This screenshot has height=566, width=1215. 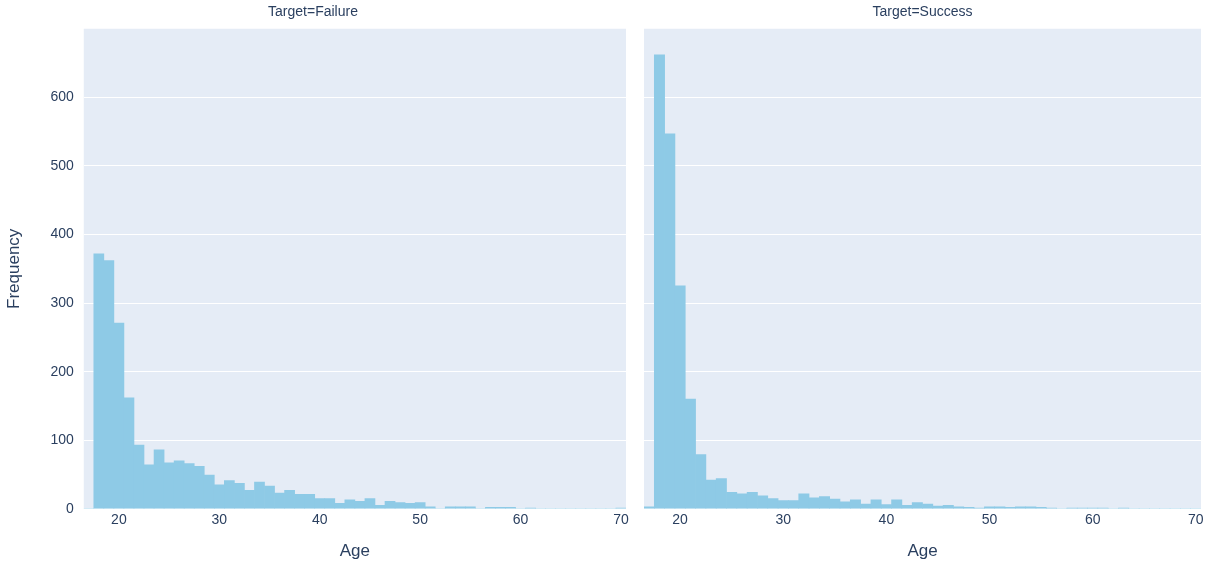 I want to click on chart-title: Target=Failure, so click(x=313, y=11).